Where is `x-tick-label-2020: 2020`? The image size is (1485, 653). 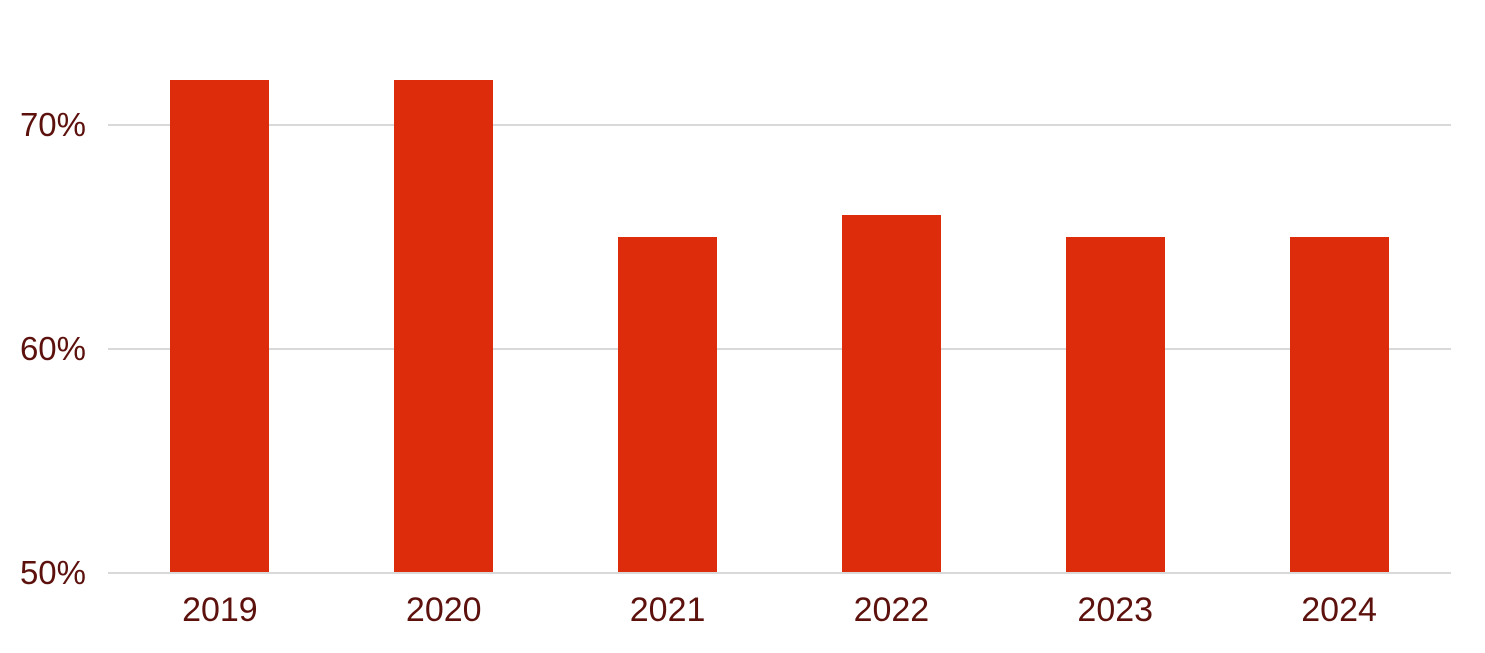
x-tick-label-2020: 2020 is located at coordinates (443, 610).